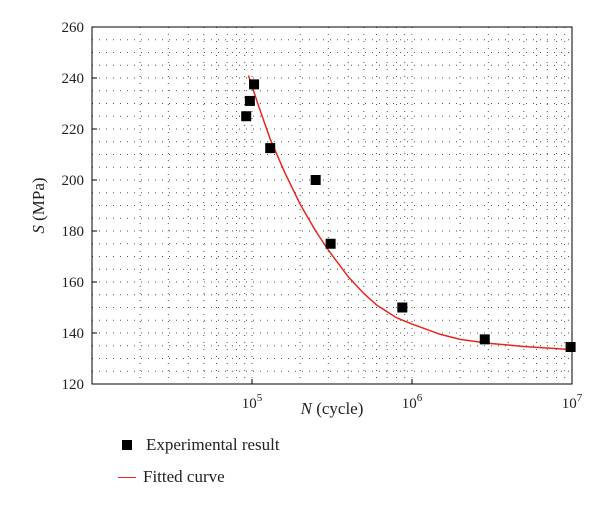 The image size is (600, 532). I want to click on y-tick-label: 140, so click(73, 334).